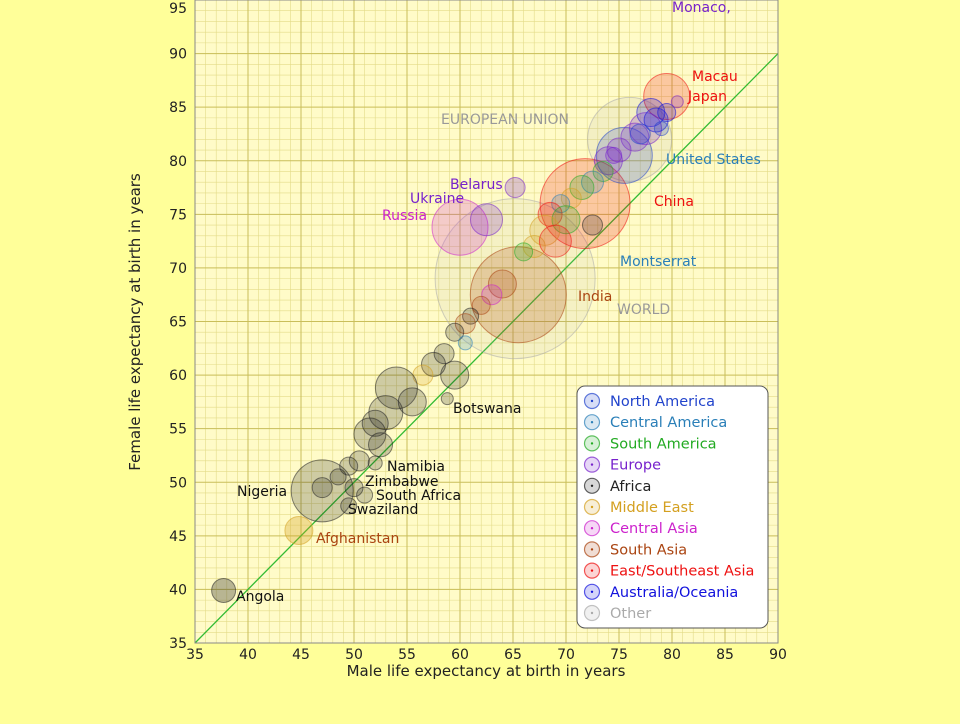 This screenshot has height=724, width=960. I want to click on point-label: Monaco,, so click(701, 8).